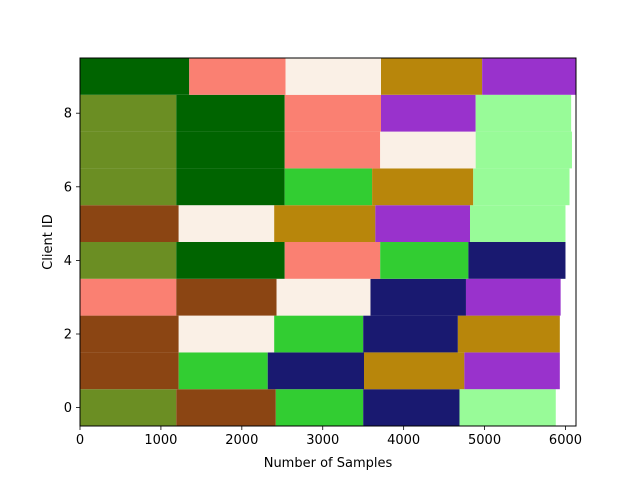 The image size is (640, 480). I want to click on x-tick-label: 5000, so click(484, 440).